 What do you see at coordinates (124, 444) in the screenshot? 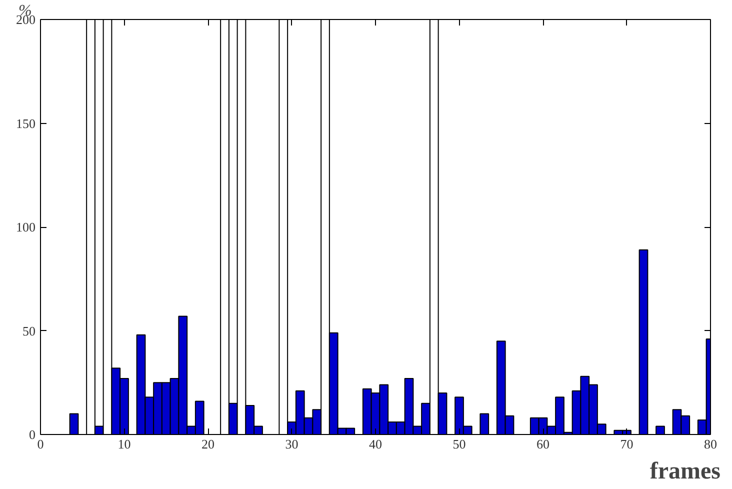
I see `x-tick-label: 10` at bounding box center [124, 444].